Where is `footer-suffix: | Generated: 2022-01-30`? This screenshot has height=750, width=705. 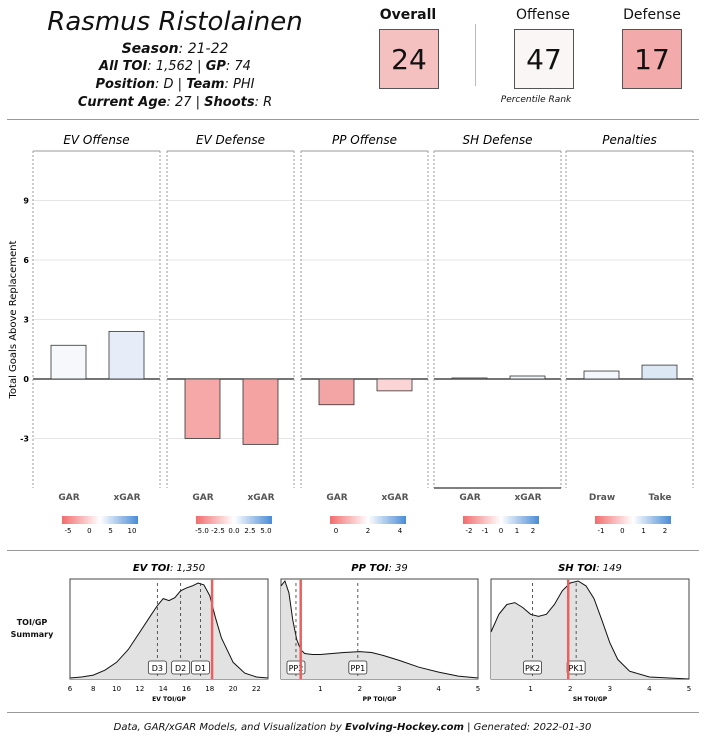
footer-suffix: | Generated: 2022-01-30 is located at coordinates (527, 727).